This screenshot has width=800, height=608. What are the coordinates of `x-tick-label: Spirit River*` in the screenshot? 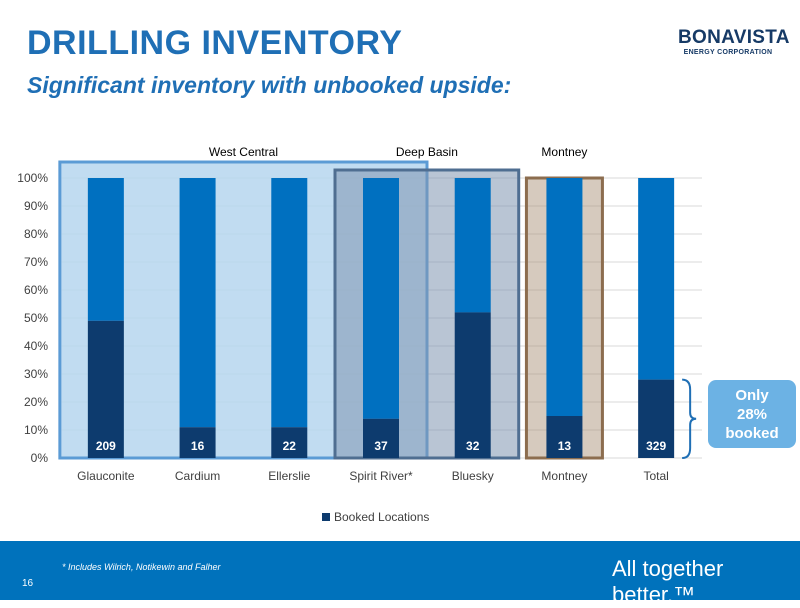 It's located at (381, 476).